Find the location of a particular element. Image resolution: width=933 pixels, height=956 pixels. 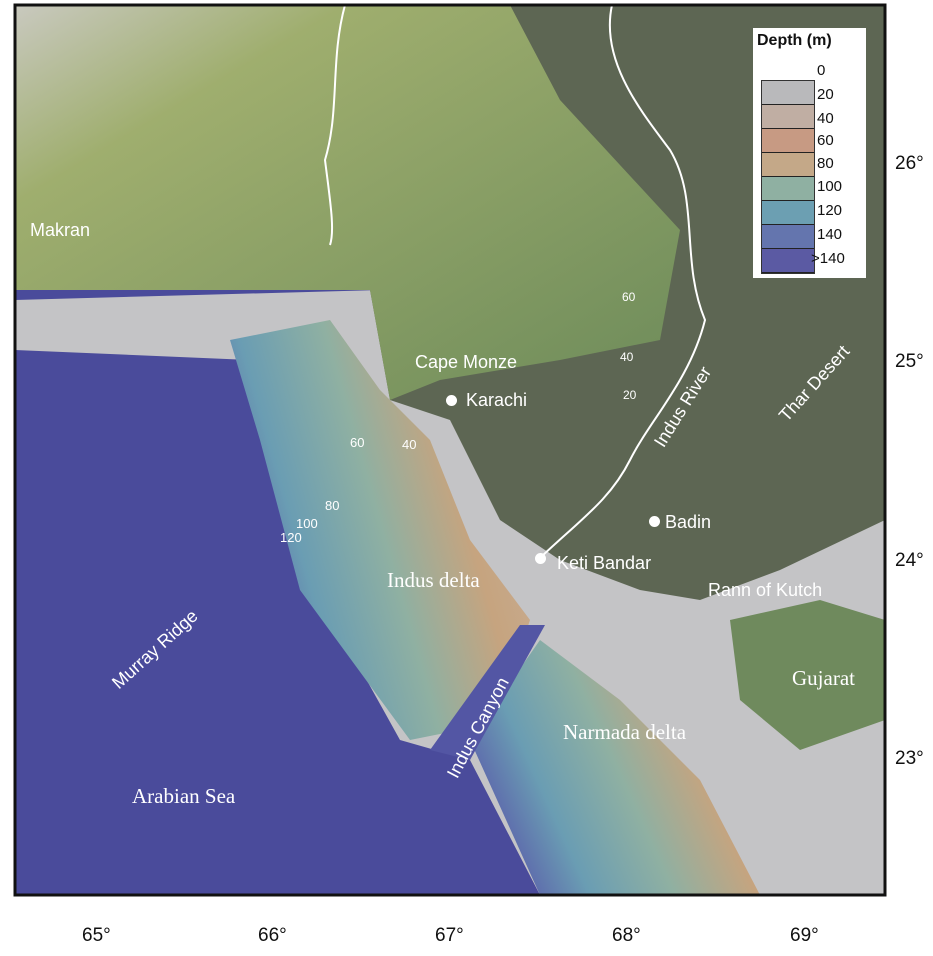

legend-level: >140 is located at coordinates (828, 258).